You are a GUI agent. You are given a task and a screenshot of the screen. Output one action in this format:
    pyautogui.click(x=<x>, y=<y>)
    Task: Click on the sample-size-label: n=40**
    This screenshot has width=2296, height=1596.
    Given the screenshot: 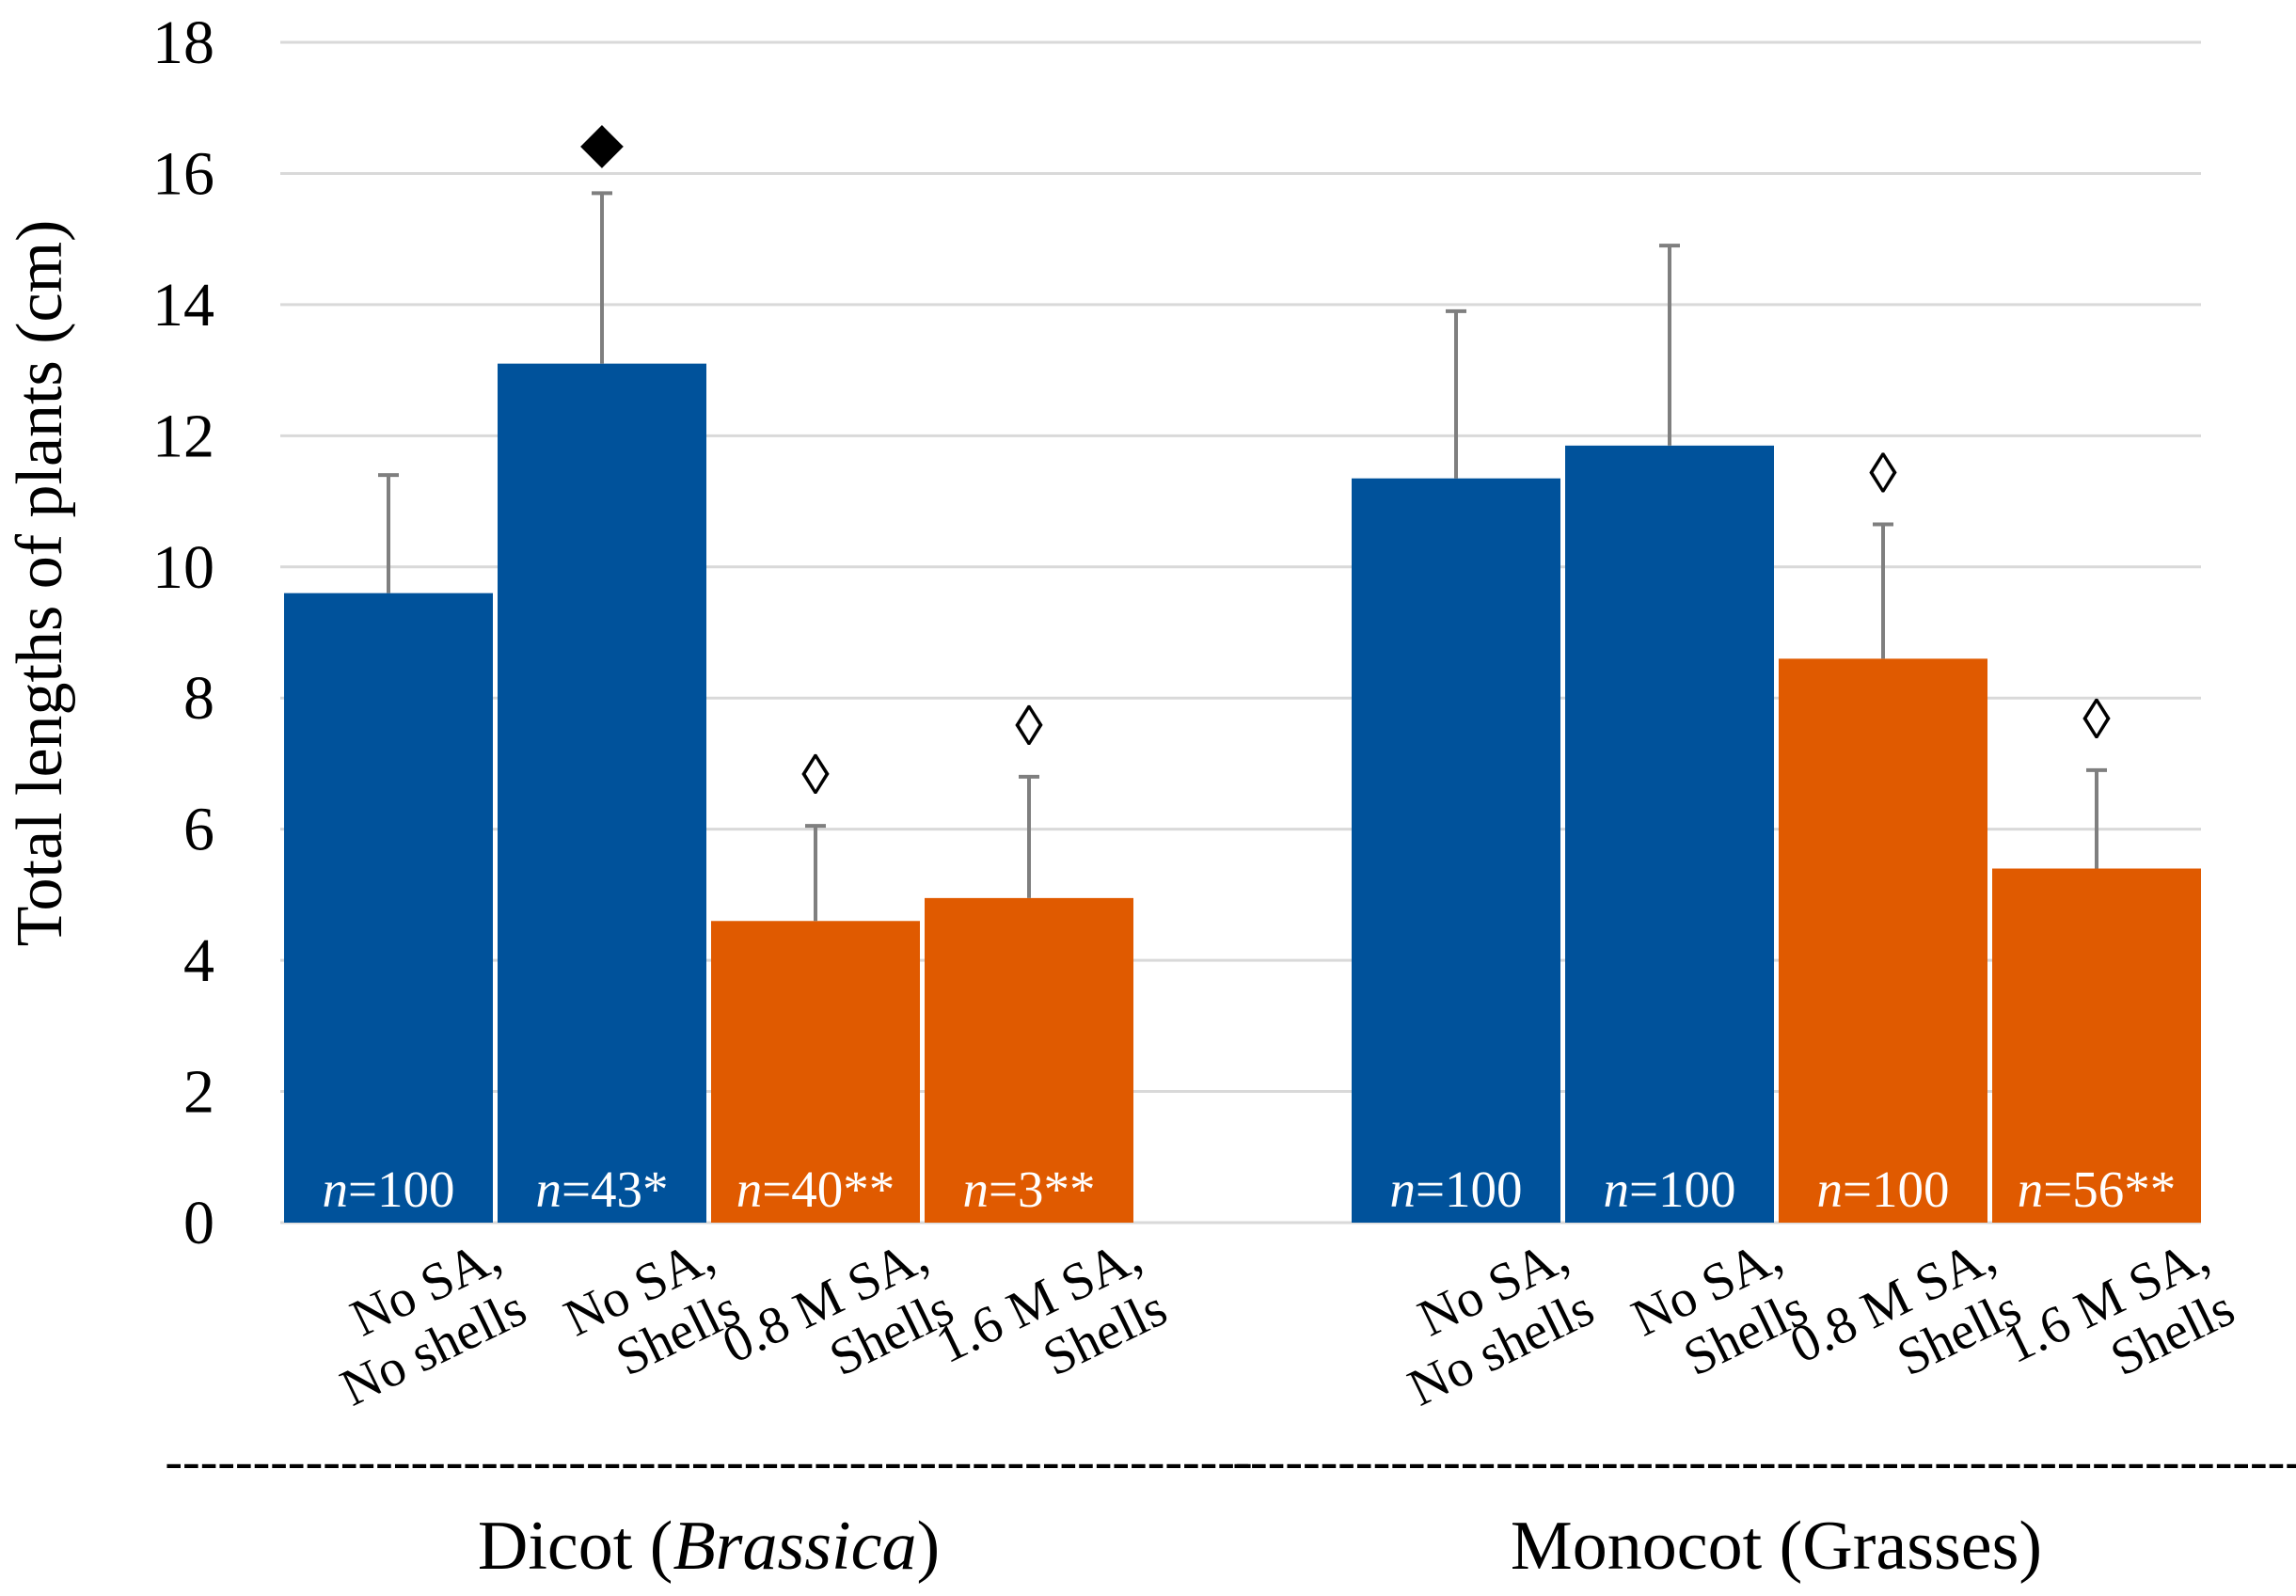 What is the action you would take?
    pyautogui.click(x=815, y=1189)
    